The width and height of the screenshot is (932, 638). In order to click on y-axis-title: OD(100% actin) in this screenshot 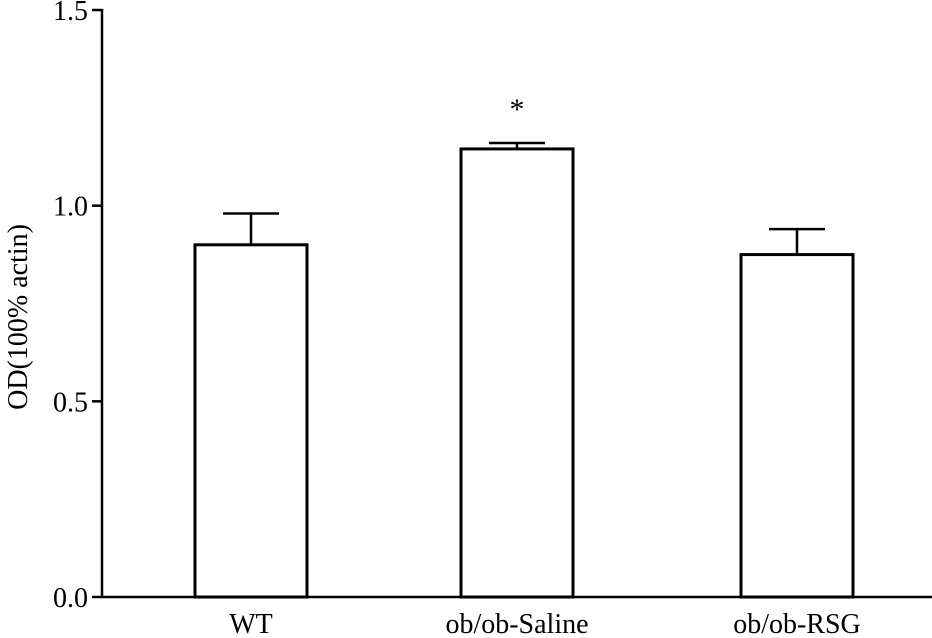, I will do `click(18, 317)`.